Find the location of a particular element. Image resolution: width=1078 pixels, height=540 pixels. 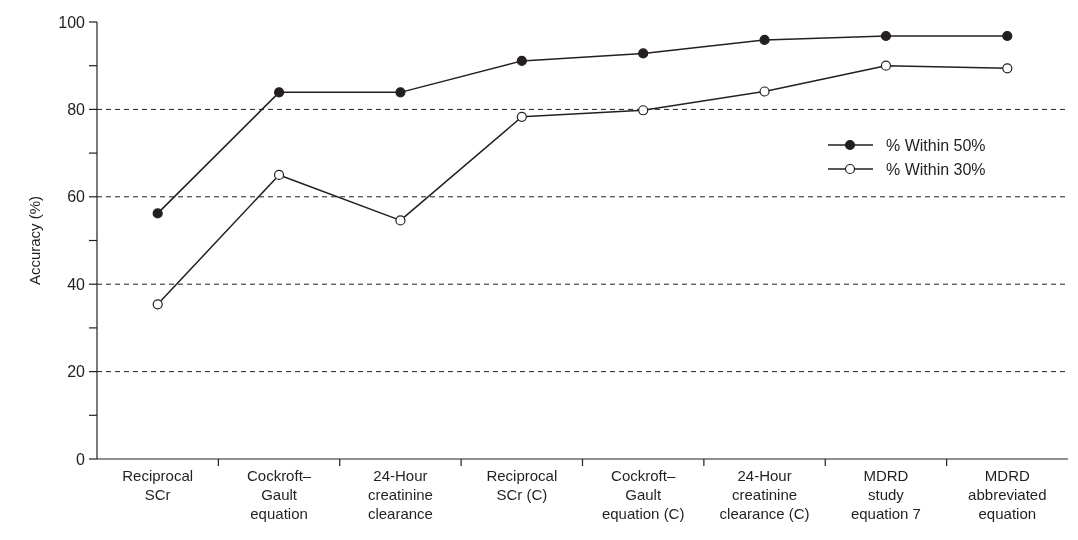

y-tick-label: 20 is located at coordinates (76, 372).